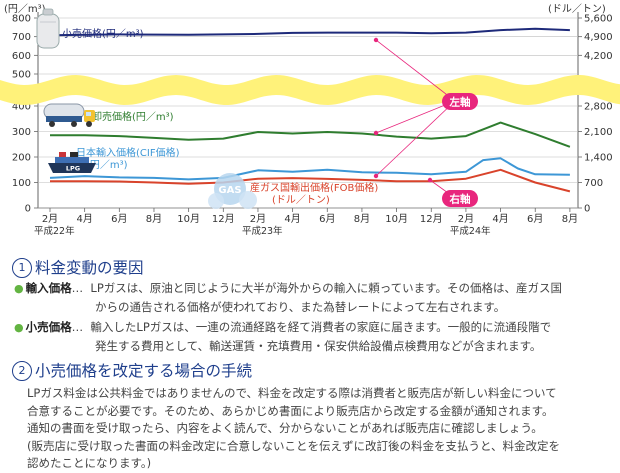  Describe the element at coordinates (587, 209) in the screenshot. I see `right-tick-label: 0` at that location.